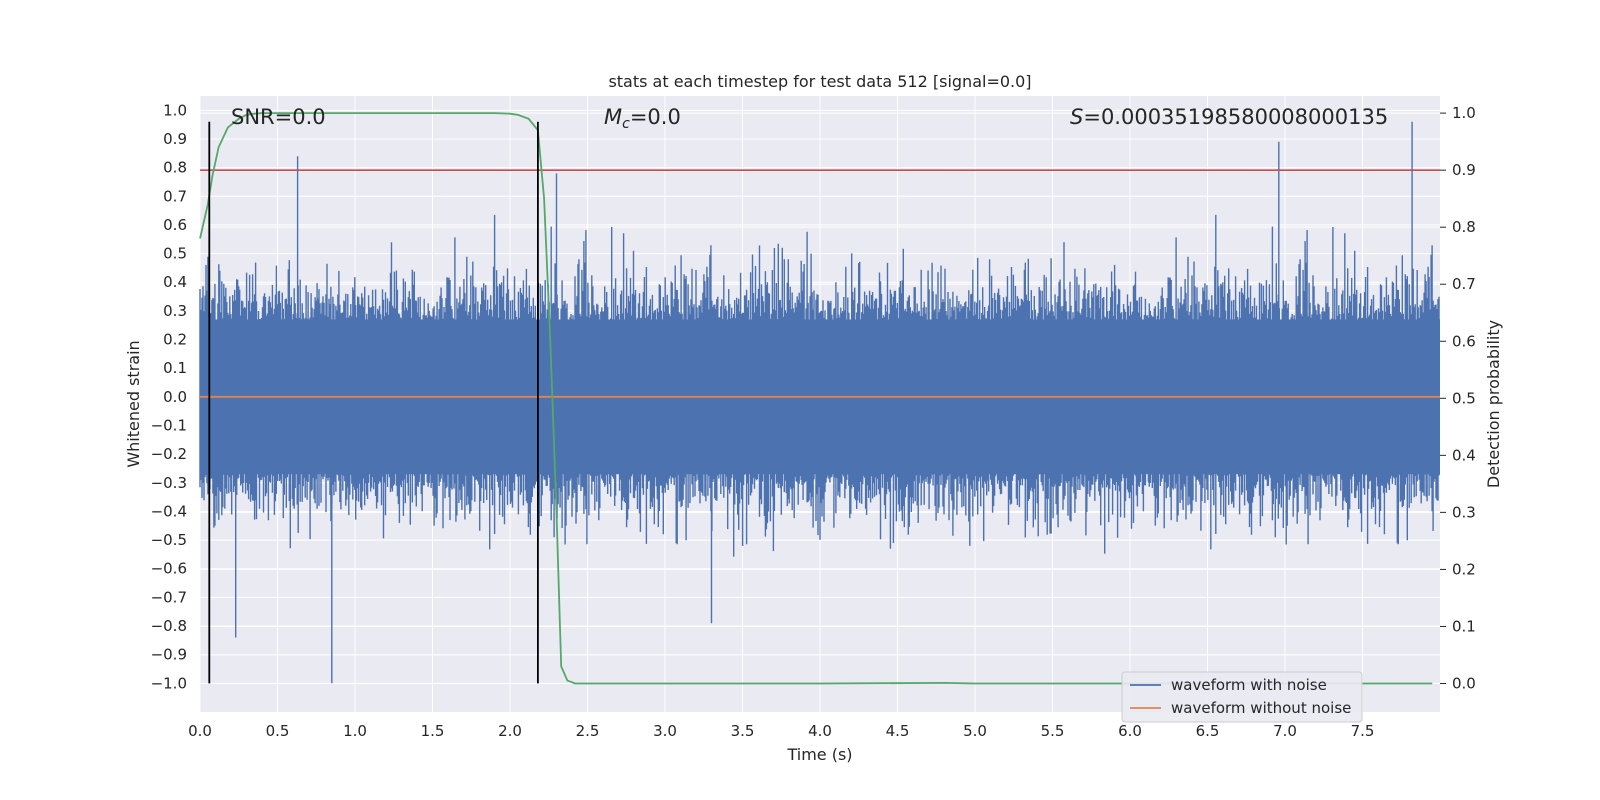  What do you see at coordinates (175, 139) in the screenshot?
I see `y-tick-label: 0.9` at bounding box center [175, 139].